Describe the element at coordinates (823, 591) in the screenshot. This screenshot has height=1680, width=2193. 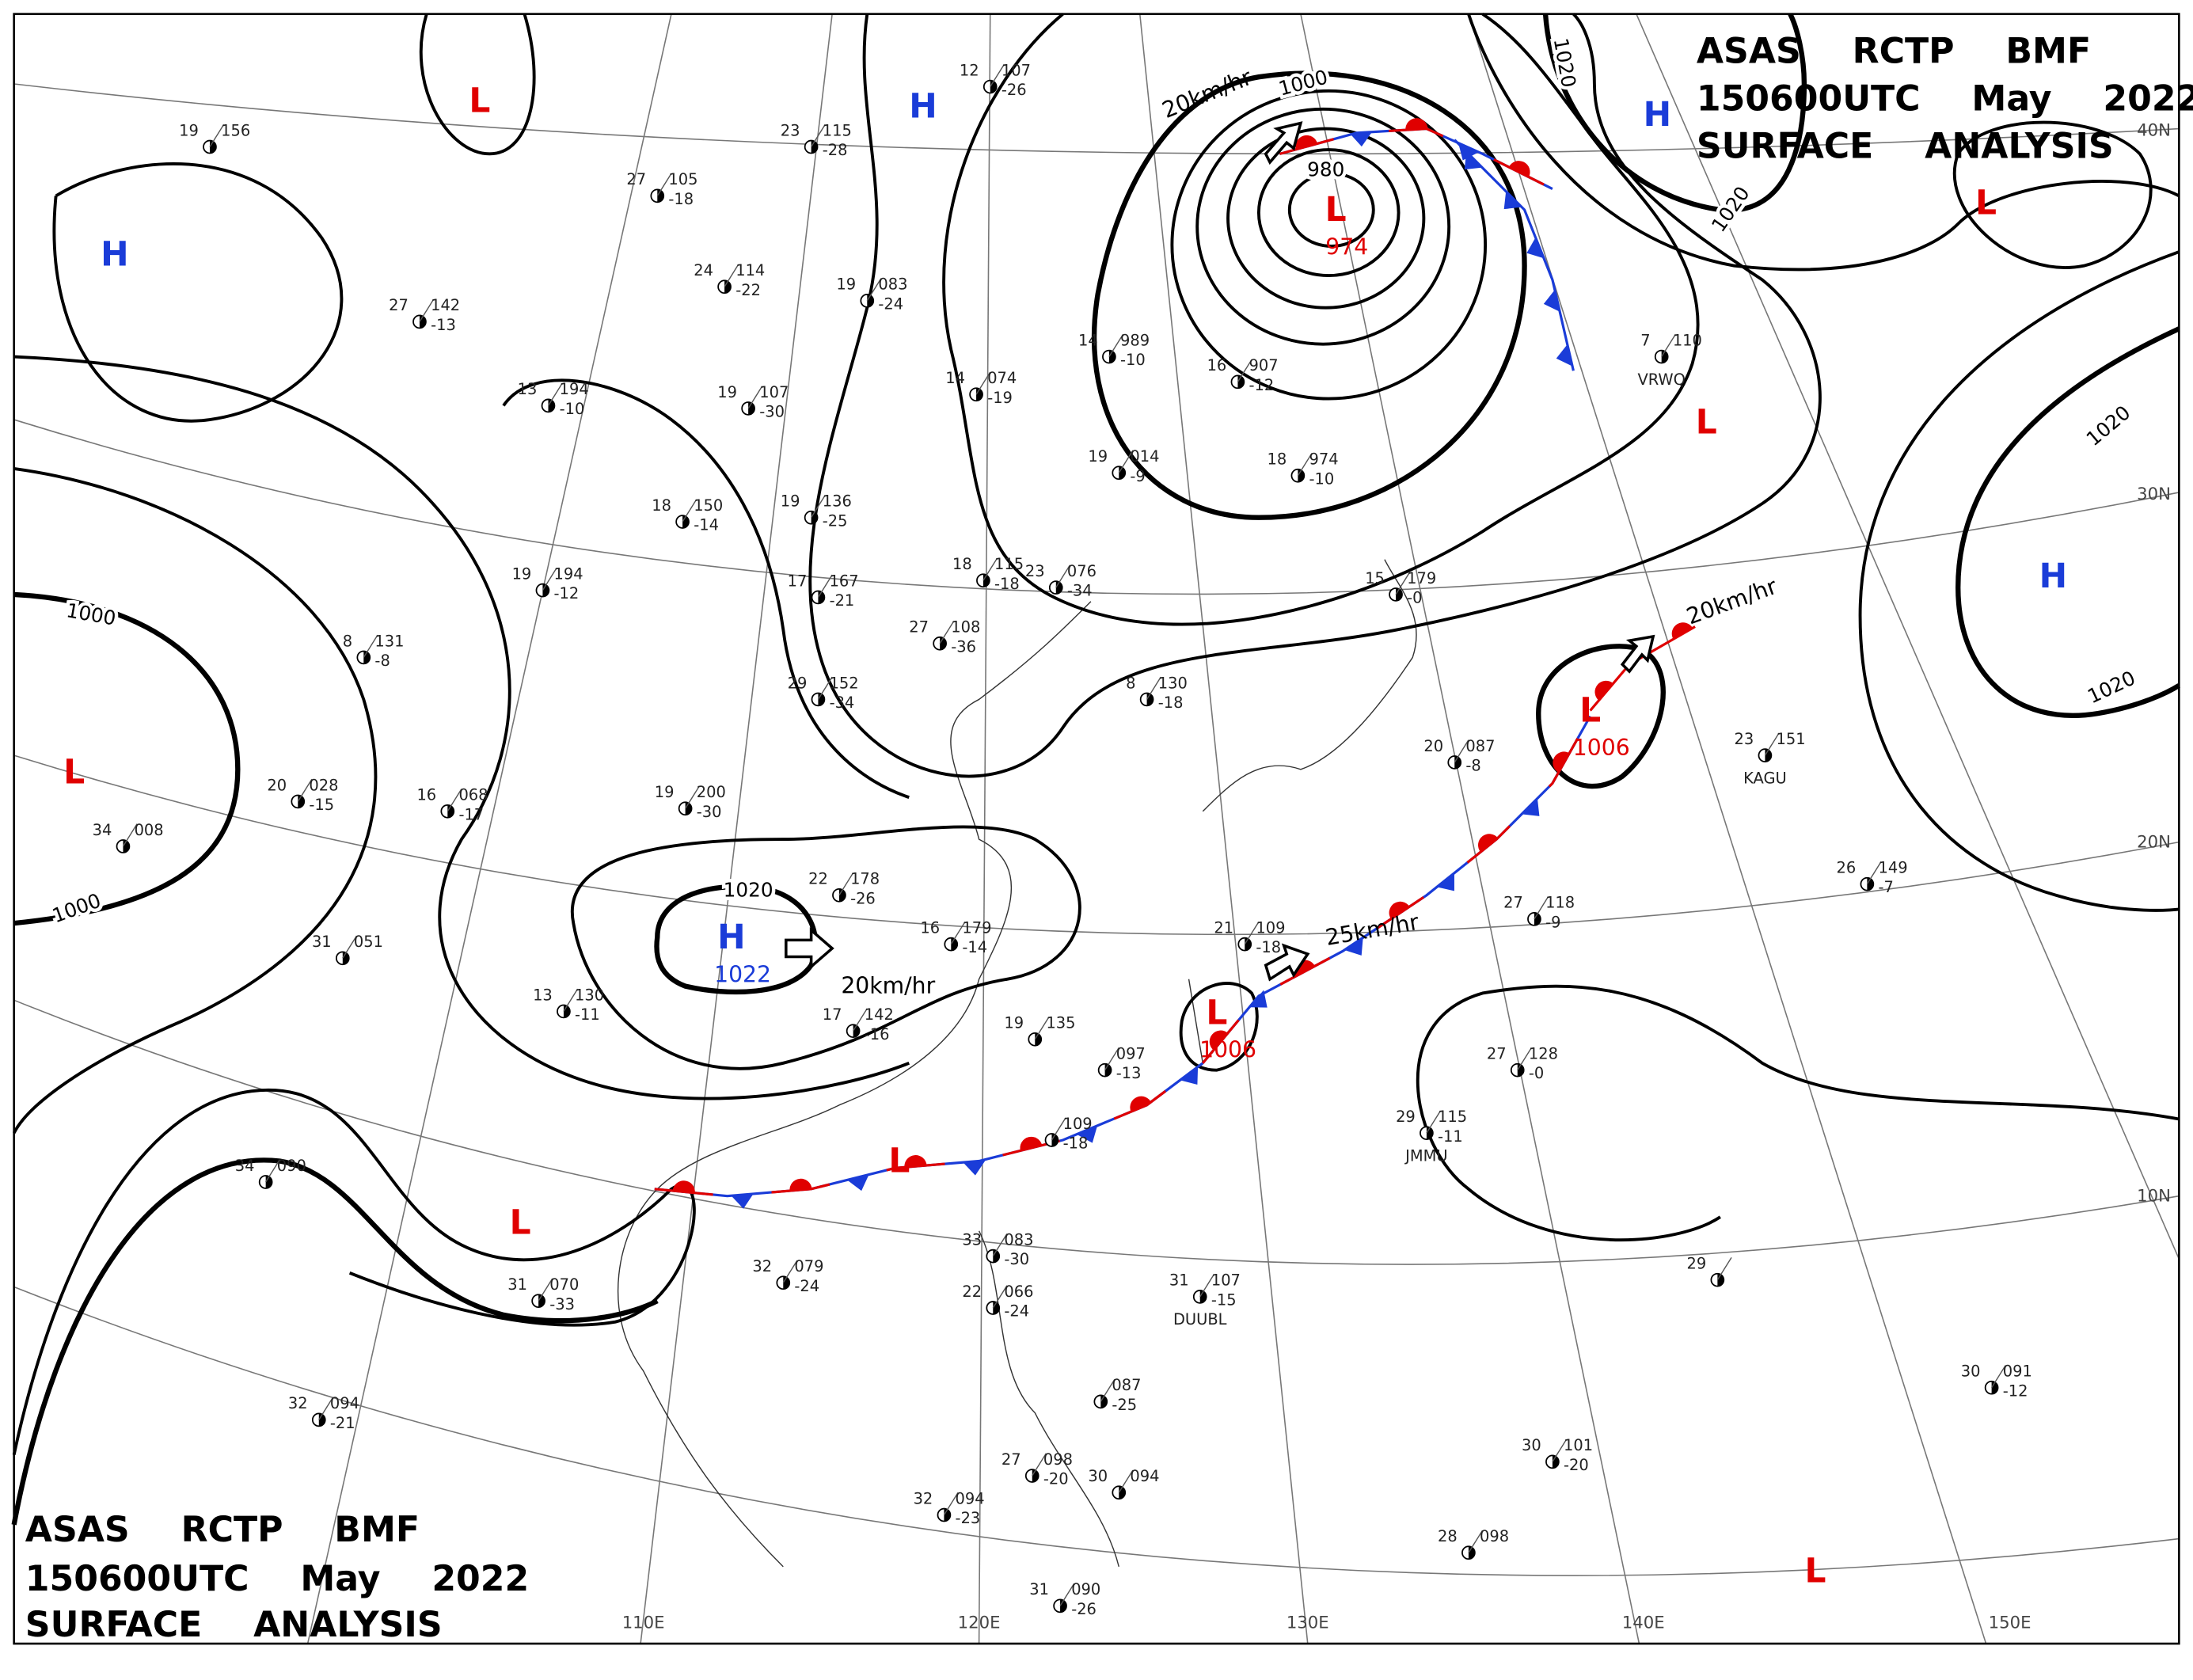
I see `station: 17 167-21` at that location.